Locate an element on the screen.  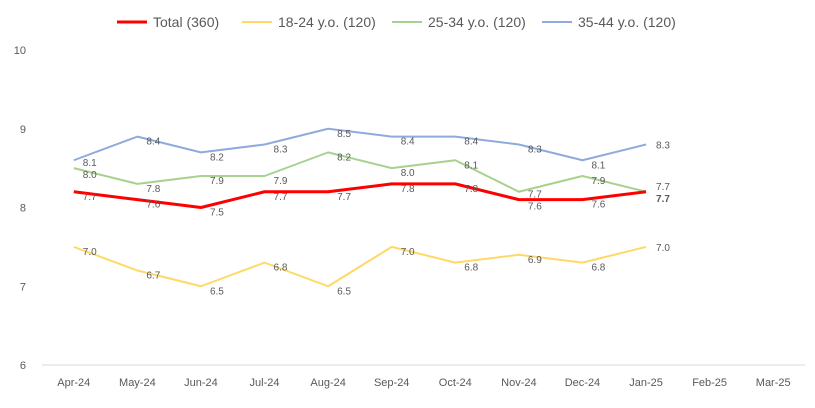
x-tick-label: Aug-24 is located at coordinates (327, 383).